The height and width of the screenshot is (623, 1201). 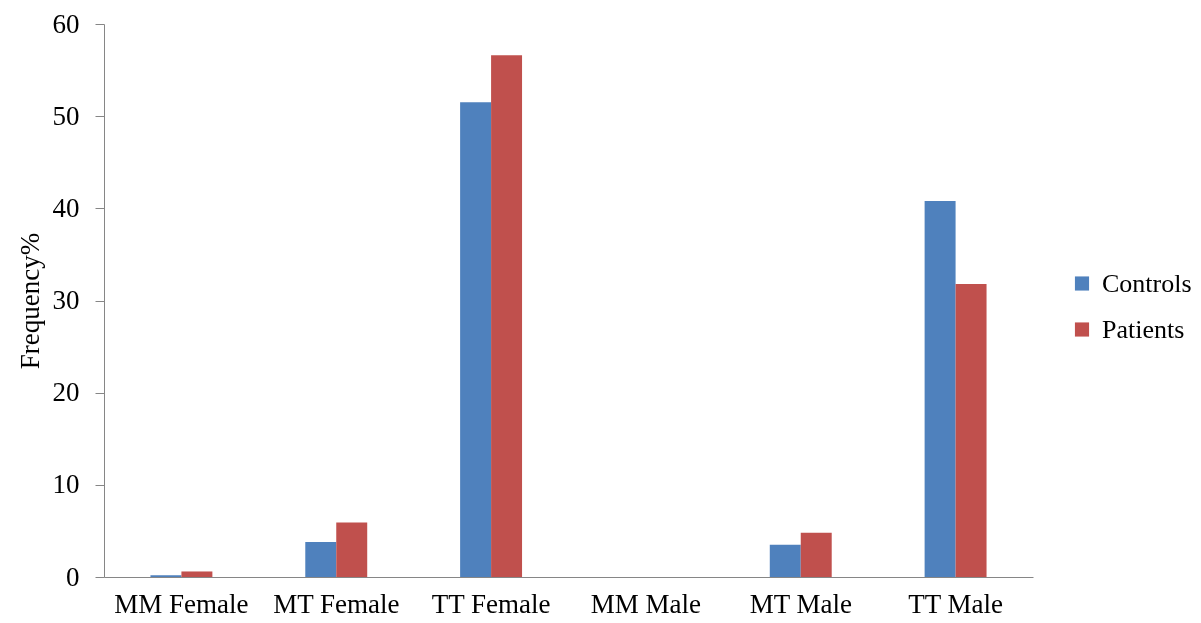 What do you see at coordinates (66, 23) in the screenshot?
I see `y-tick-label: 60` at bounding box center [66, 23].